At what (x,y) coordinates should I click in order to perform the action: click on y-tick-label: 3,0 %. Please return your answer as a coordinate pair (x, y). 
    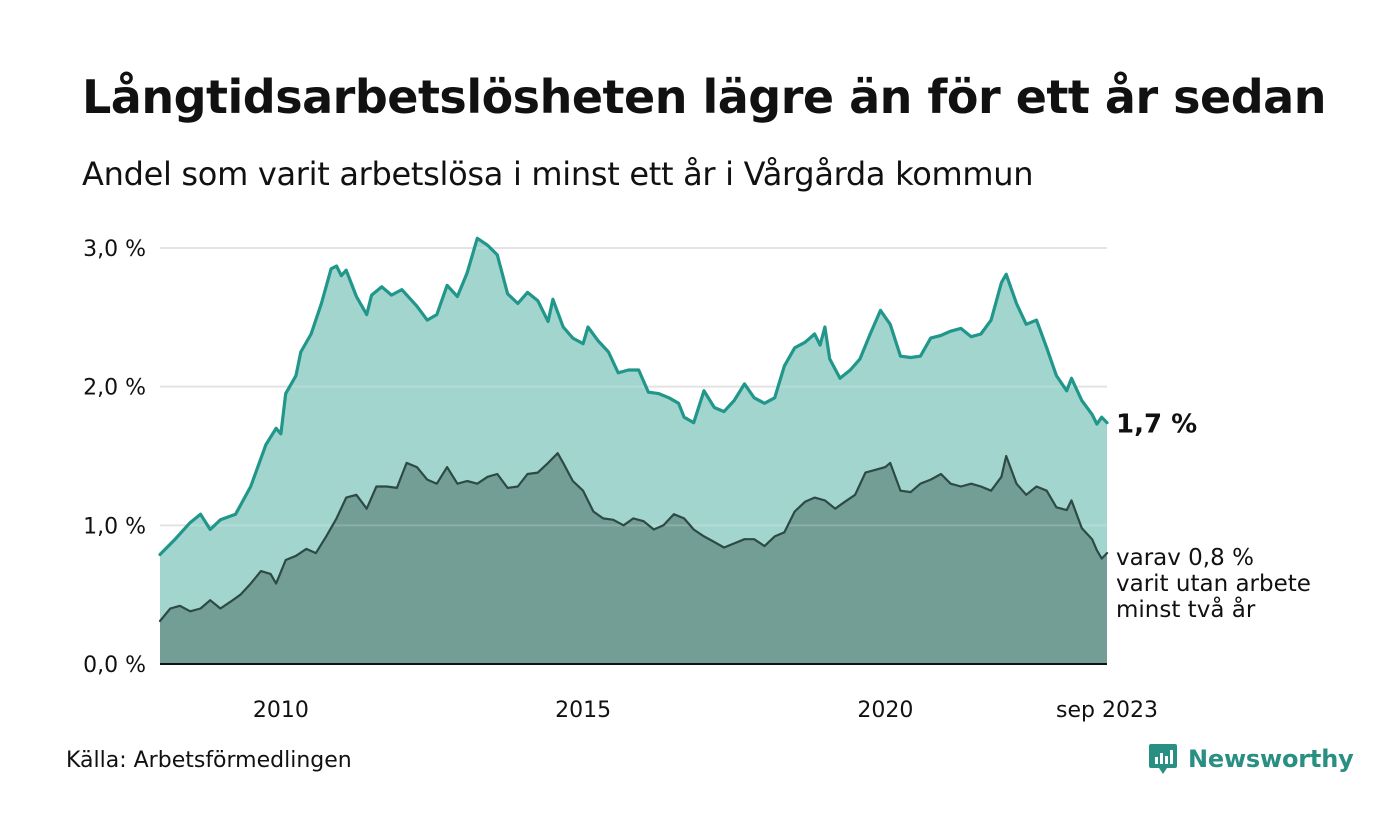
    Looking at the image, I should click on (114, 249).